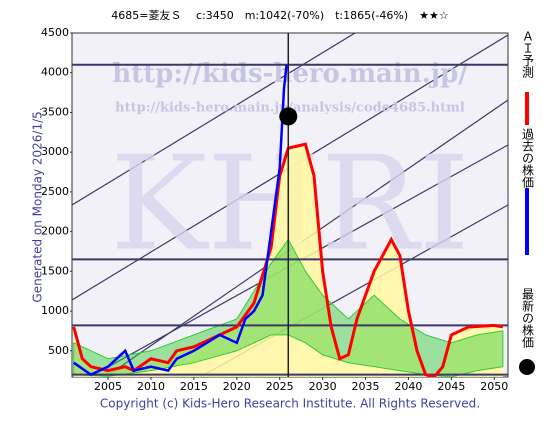 Image resolution: width=560 pixels, height=424 pixels. What do you see at coordinates (58, 350) in the screenshot?
I see `y-tick-label: 500` at bounding box center [58, 350].